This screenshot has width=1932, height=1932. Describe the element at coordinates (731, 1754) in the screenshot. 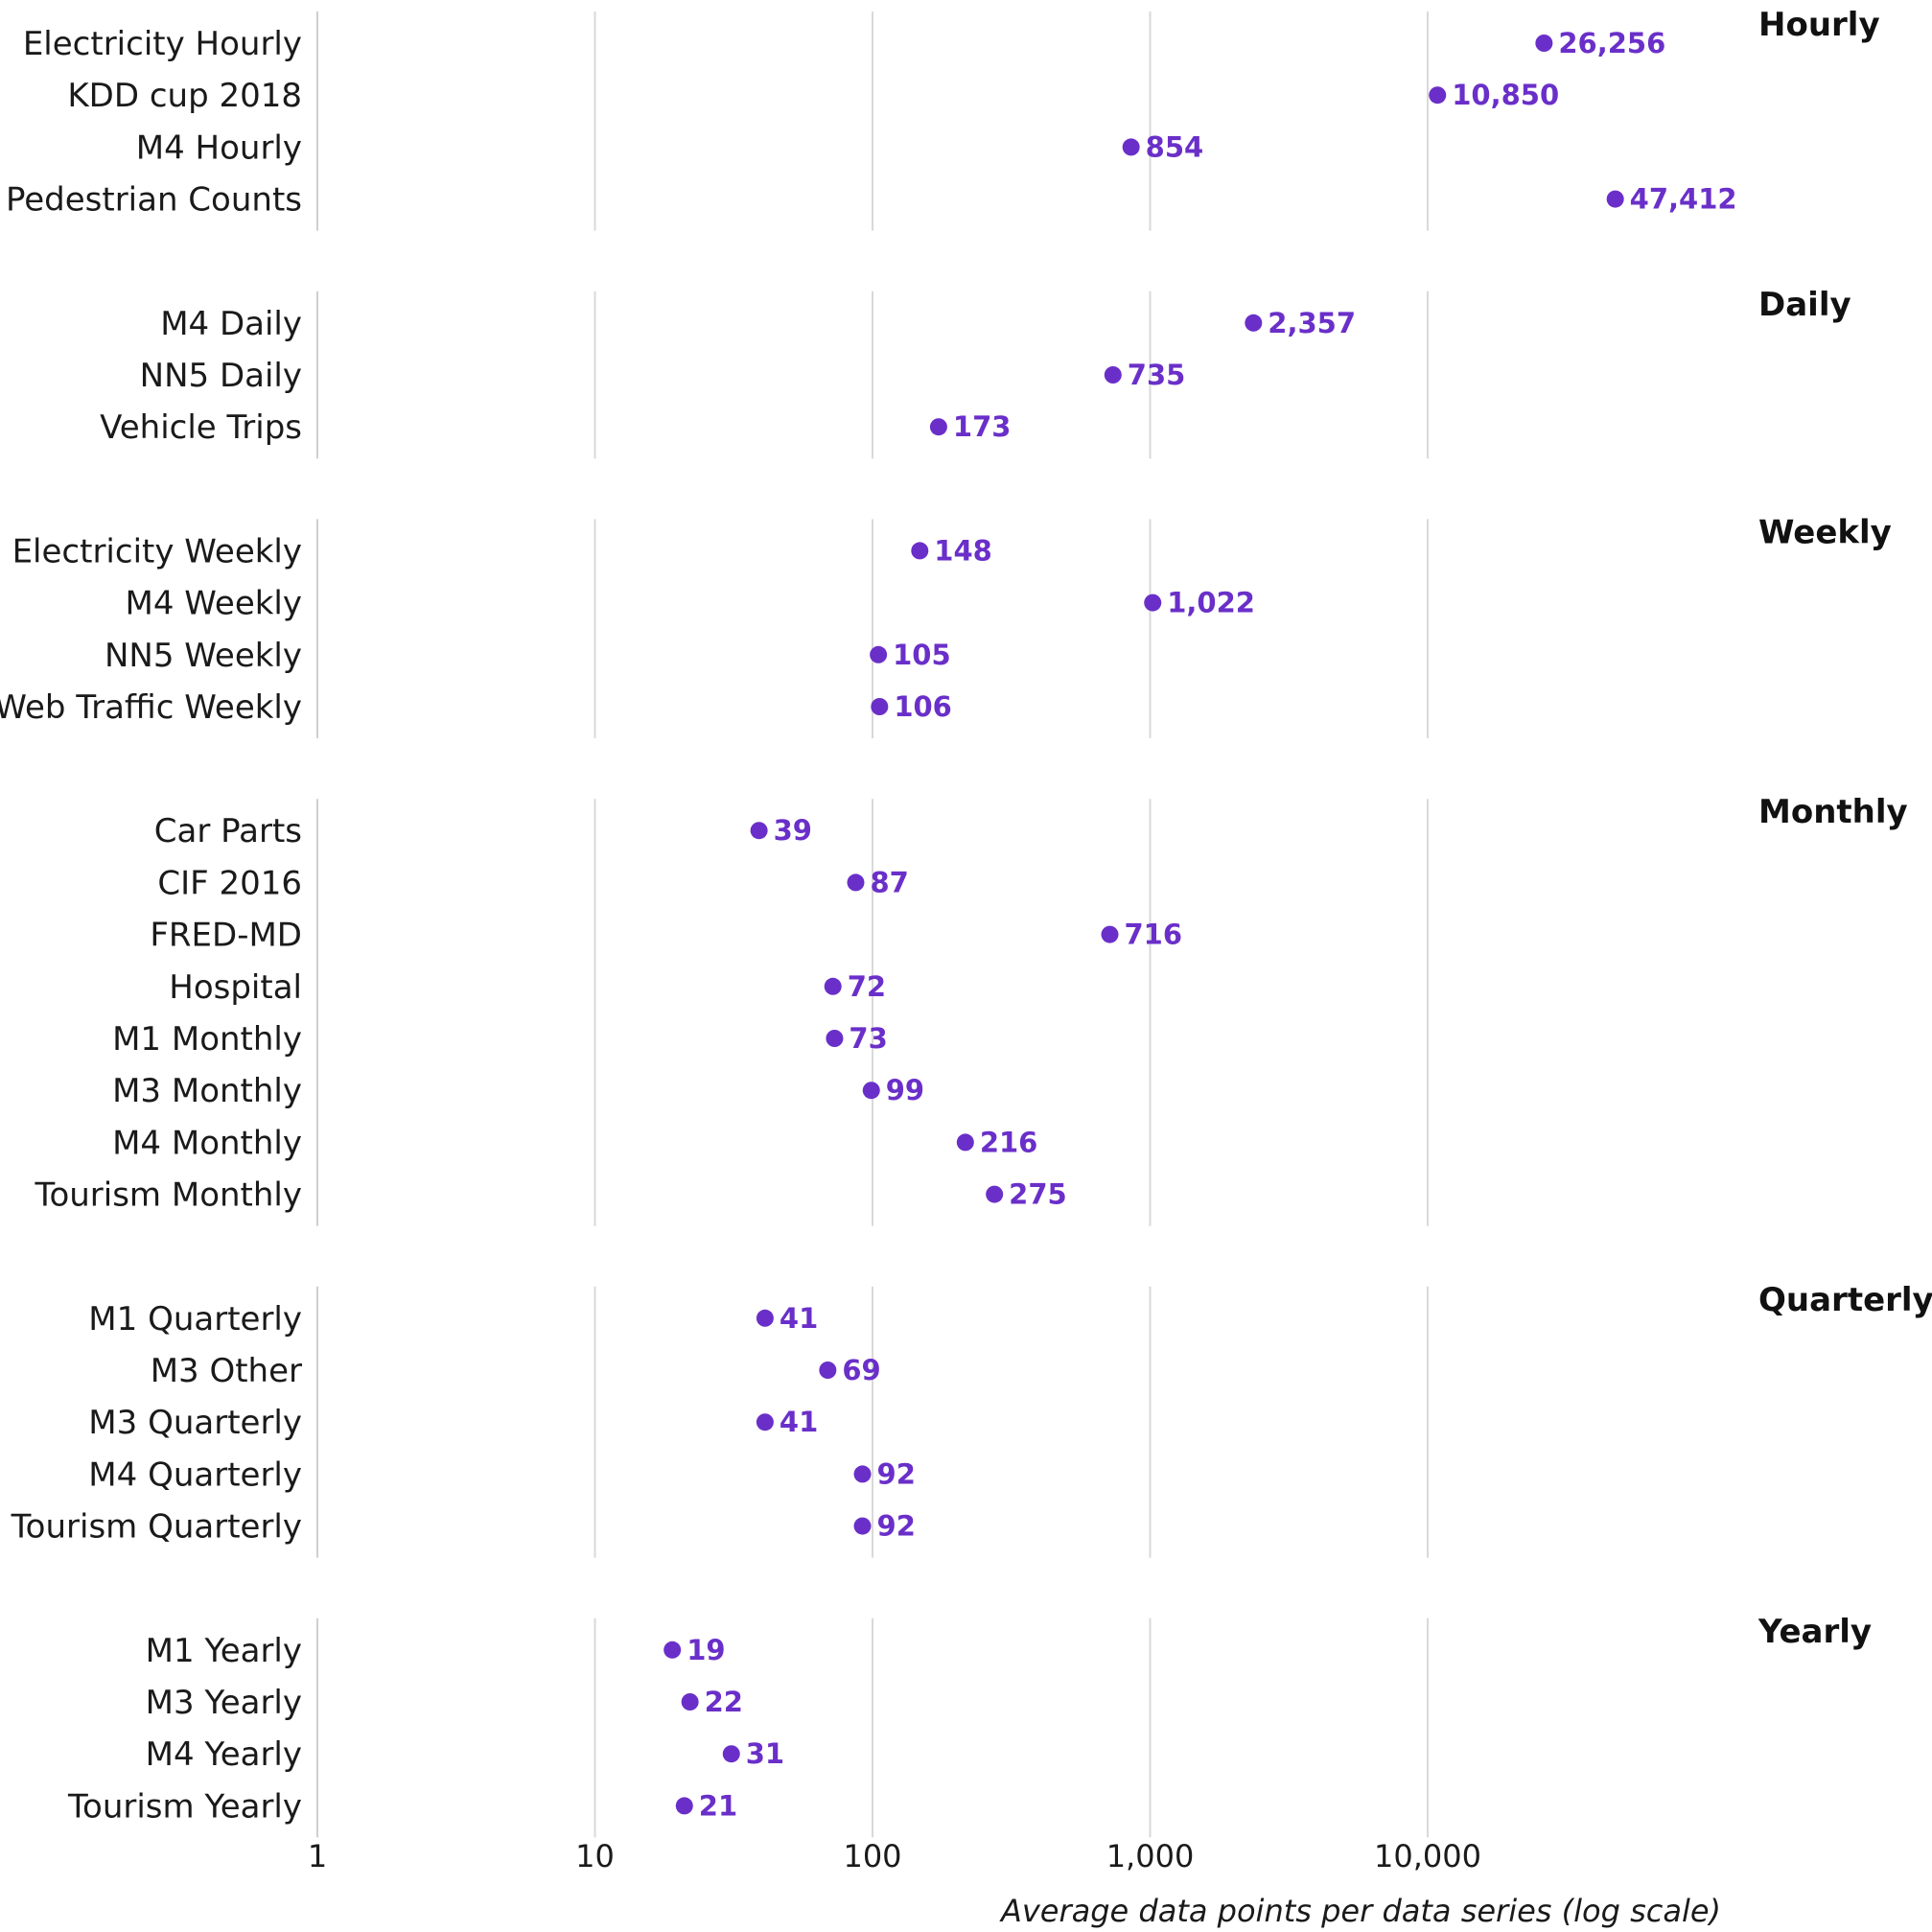

I see `data-point-m4-yearly` at that location.